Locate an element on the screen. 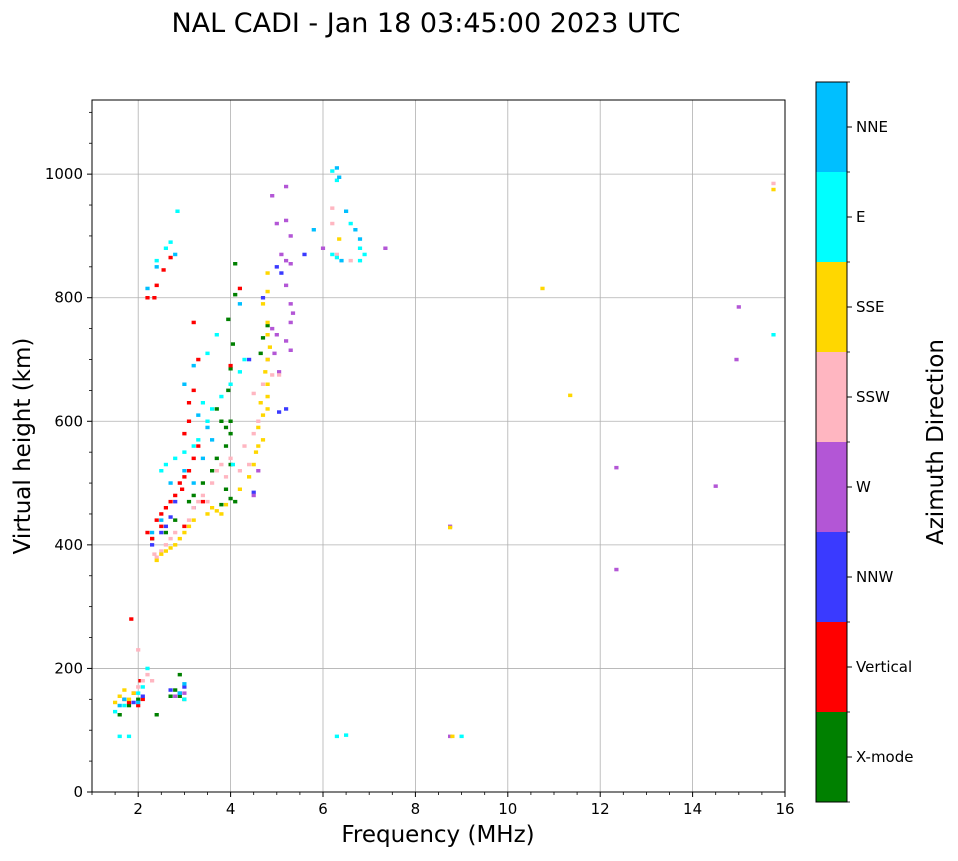 The image size is (958, 861). chart-title: NAL CADI - Jan 18 03:45:00 2023 UTC is located at coordinates (425, 23).